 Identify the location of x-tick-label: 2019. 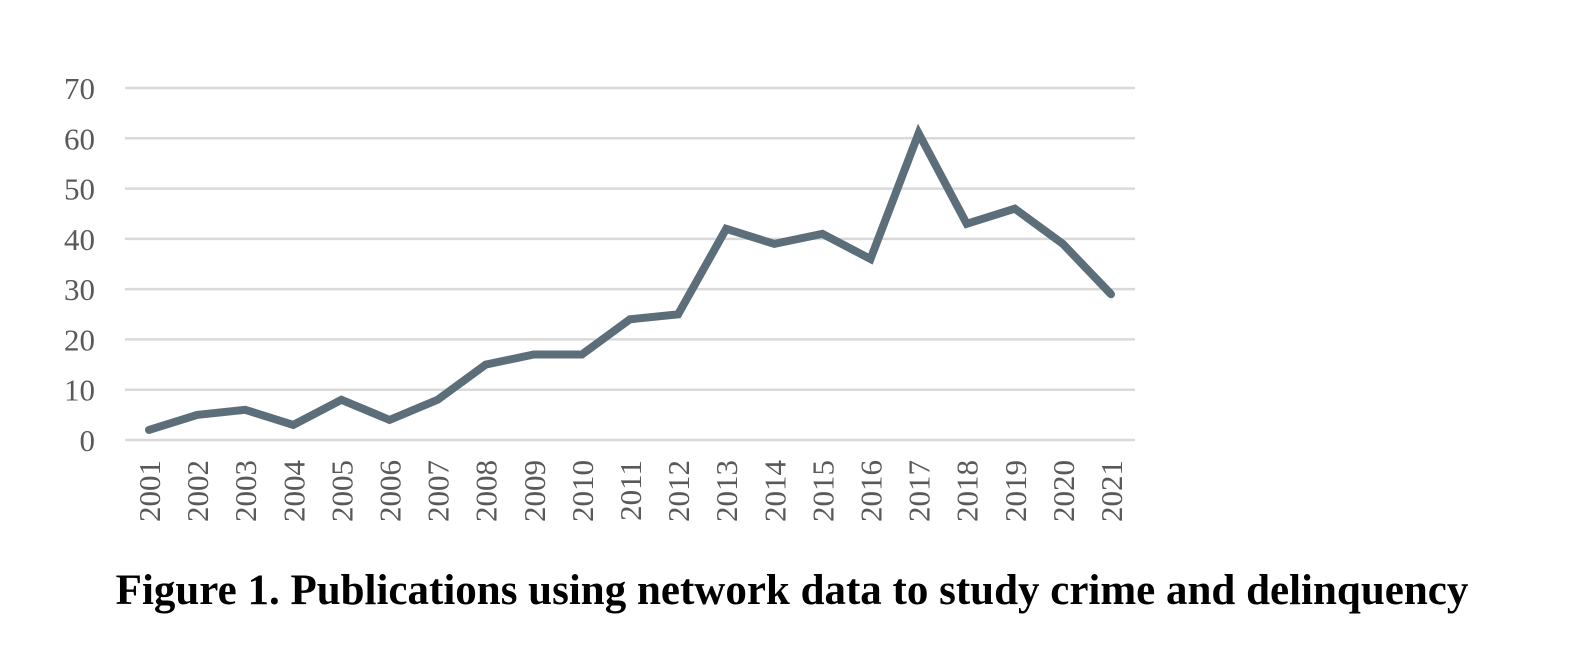
(1015, 491).